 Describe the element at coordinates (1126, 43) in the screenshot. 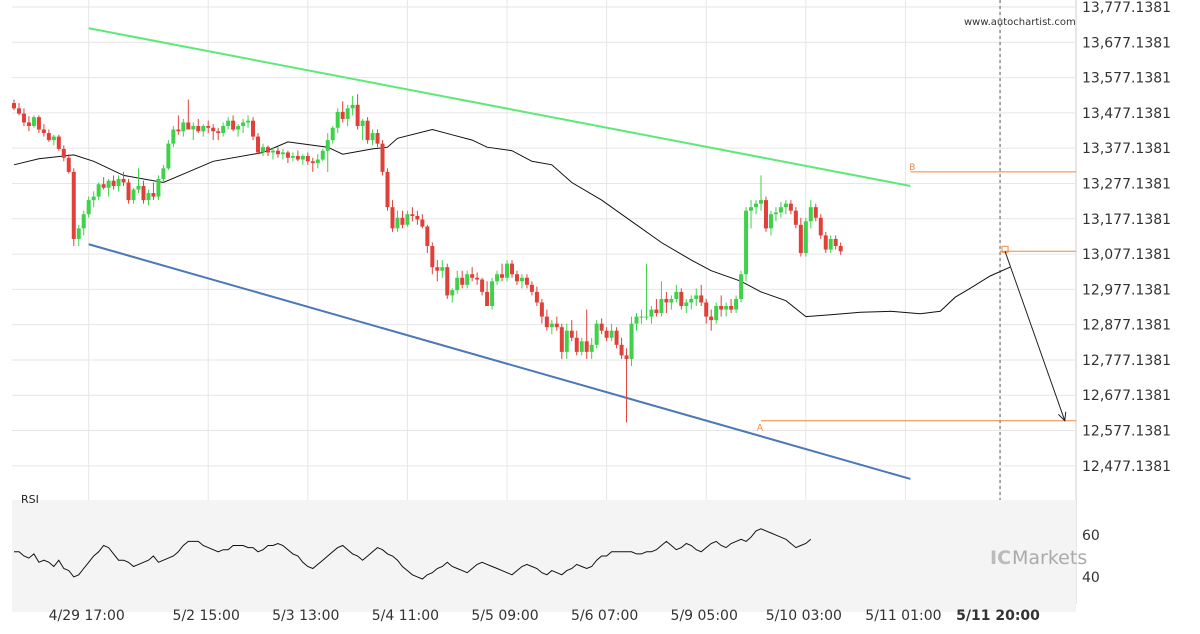

I see `price-tick-label: 13,677.1381` at that location.